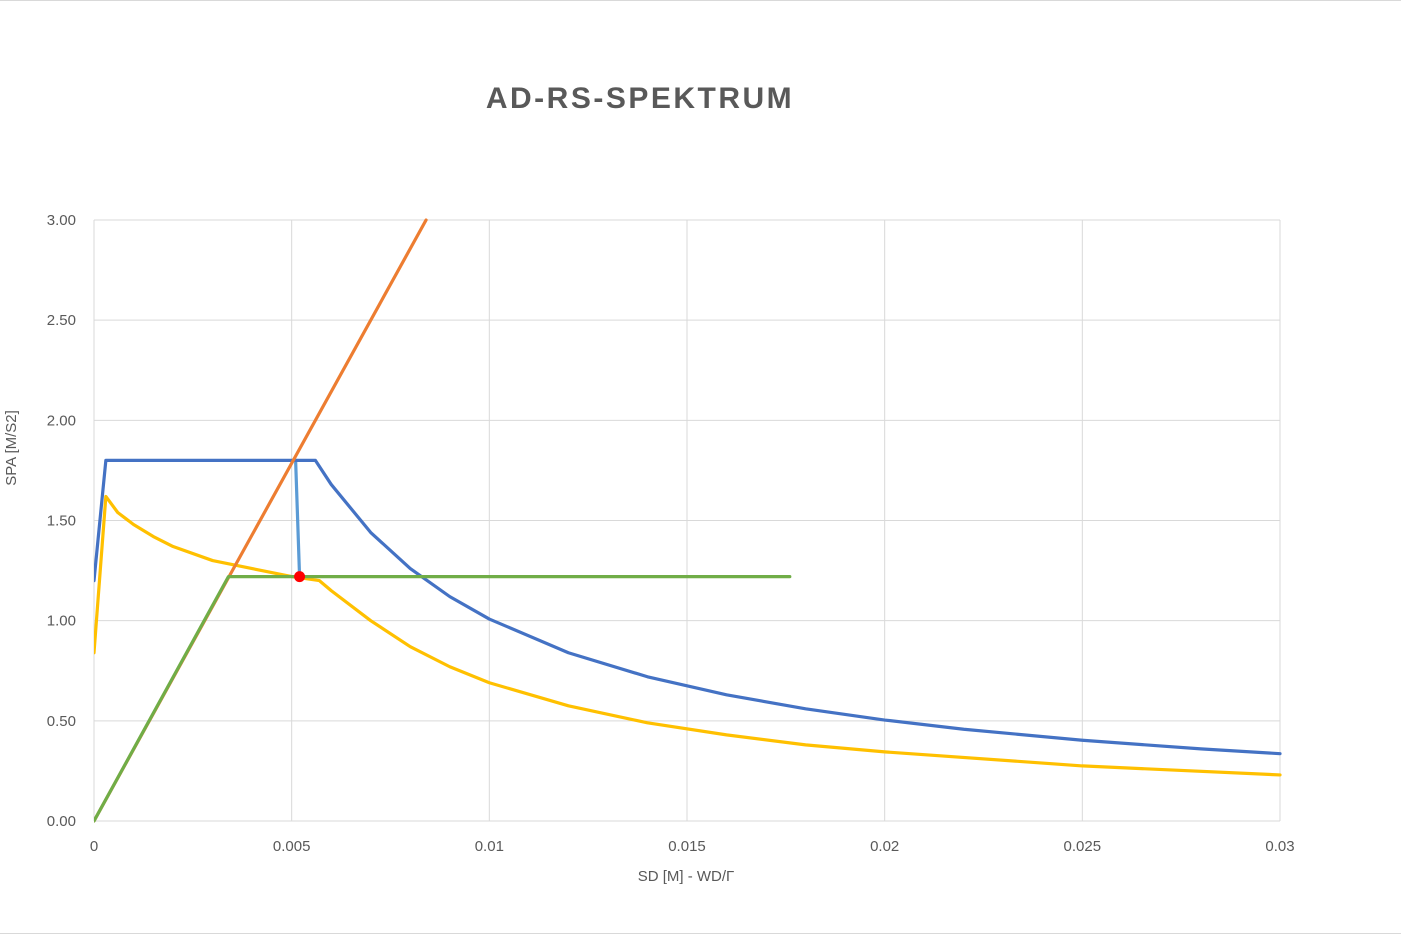  What do you see at coordinates (640, 98) in the screenshot?
I see `chart-title: AD-RS-SPEKTRUM` at bounding box center [640, 98].